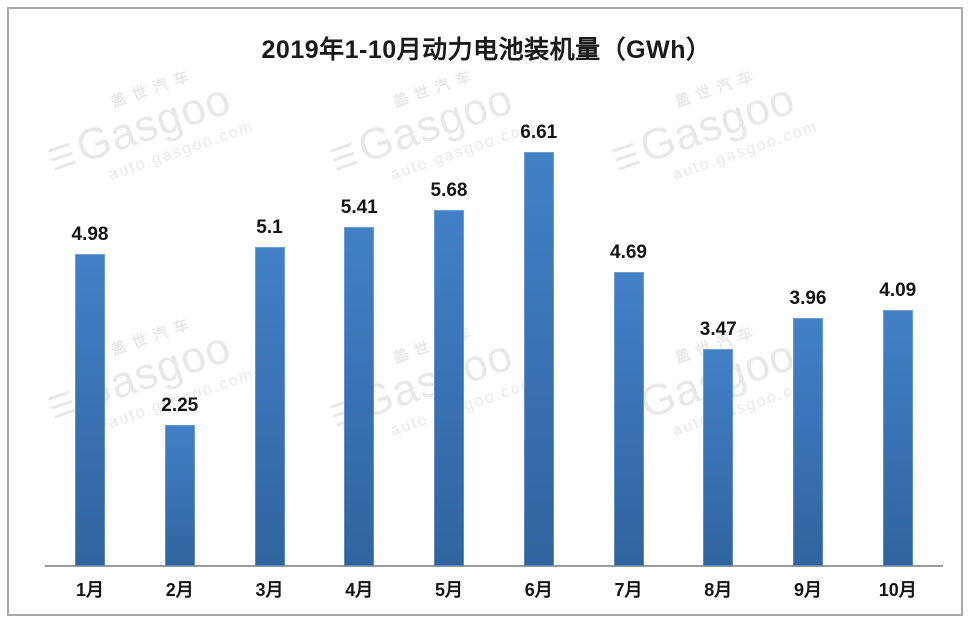 The height and width of the screenshot is (628, 973). What do you see at coordinates (539, 132) in the screenshot?
I see `bar-value-label: 6.61` at bounding box center [539, 132].